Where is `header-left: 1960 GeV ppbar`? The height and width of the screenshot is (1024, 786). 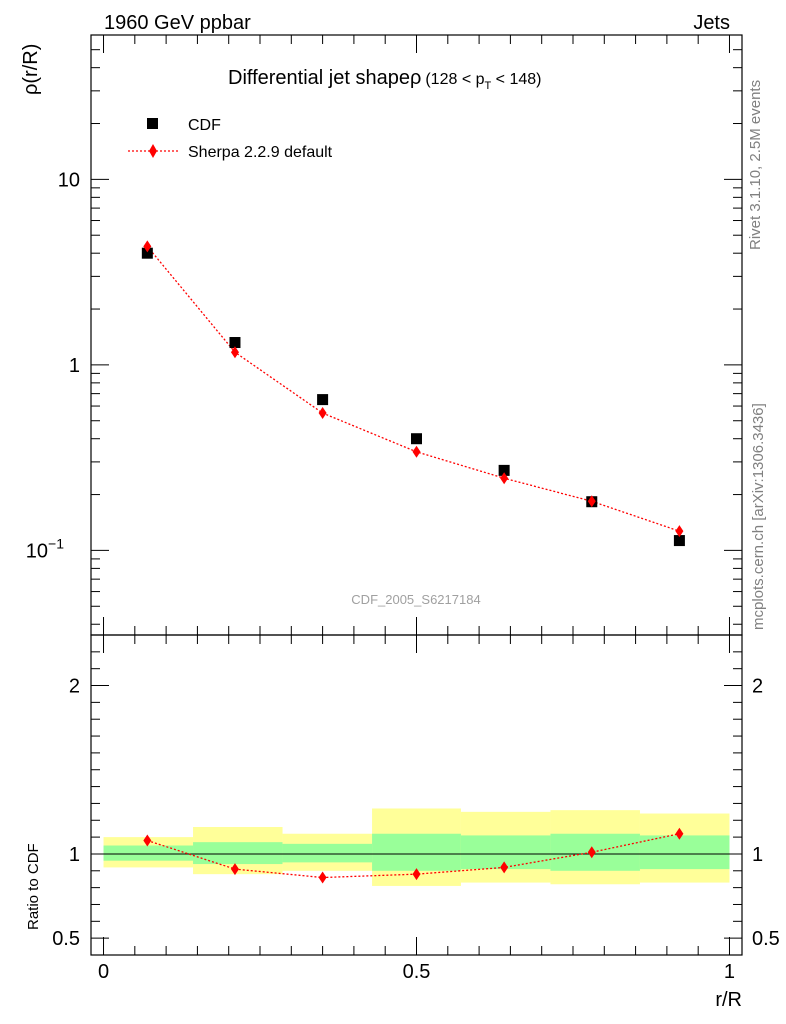 header-left: 1960 GeV ppbar is located at coordinates (177, 23).